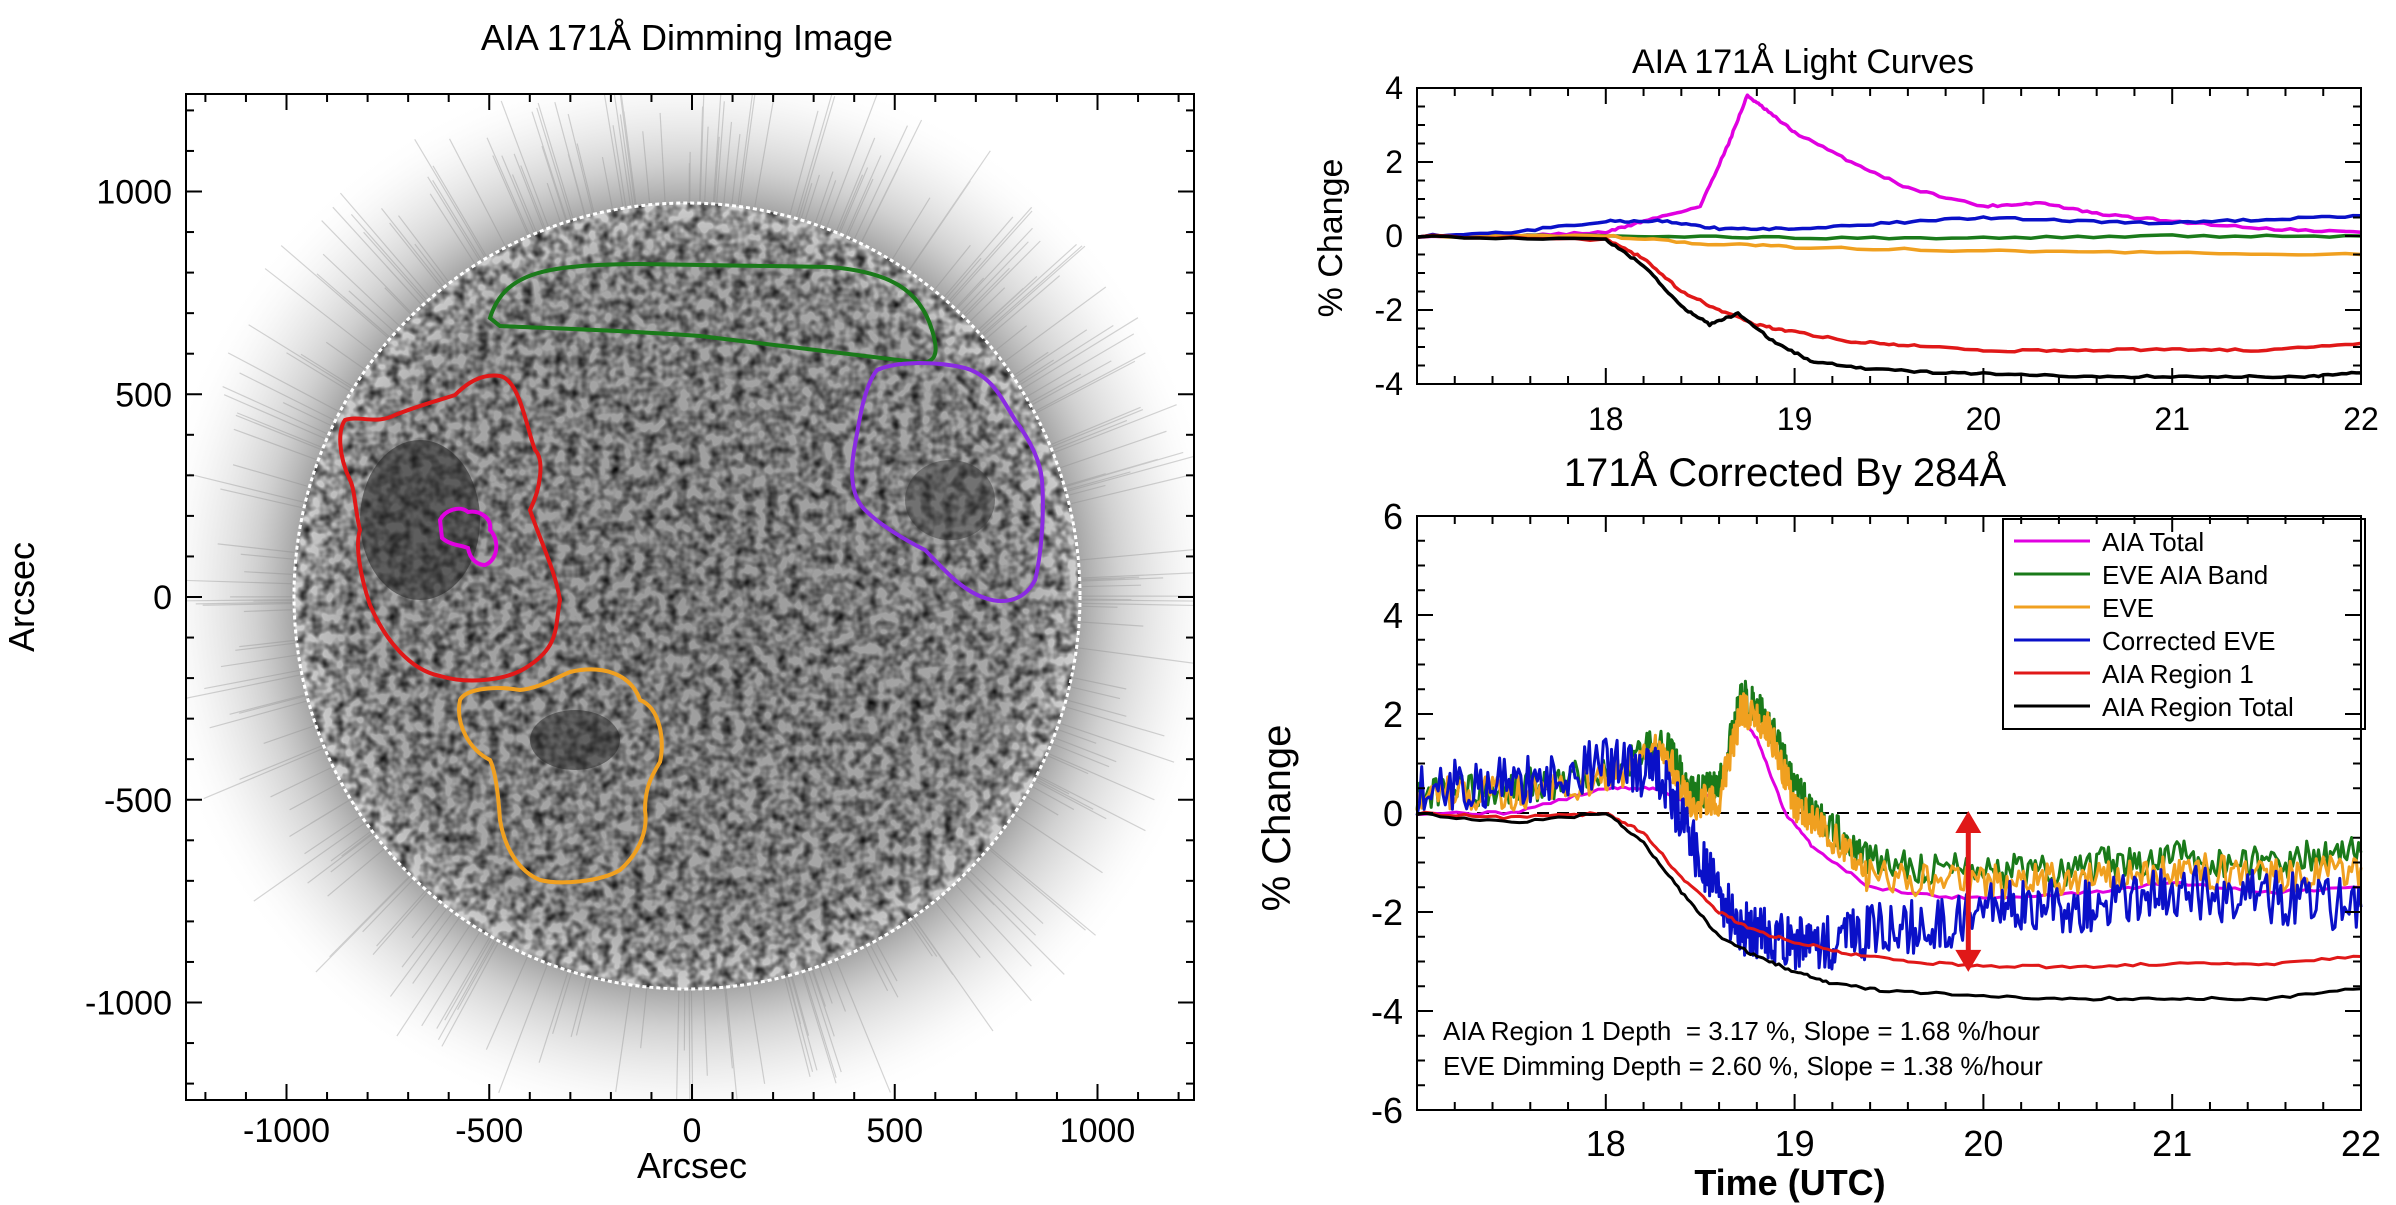 This screenshot has height=1205, width=2396. I want to click on legend-box, so click(2184, 624).